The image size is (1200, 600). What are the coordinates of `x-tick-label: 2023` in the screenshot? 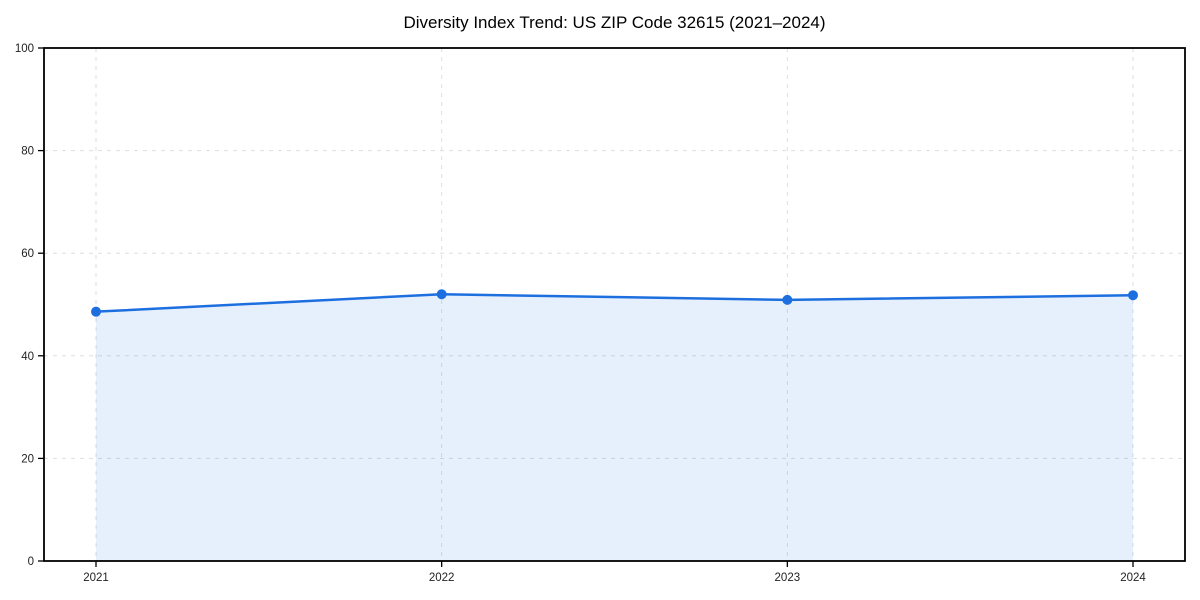 It's located at (788, 578).